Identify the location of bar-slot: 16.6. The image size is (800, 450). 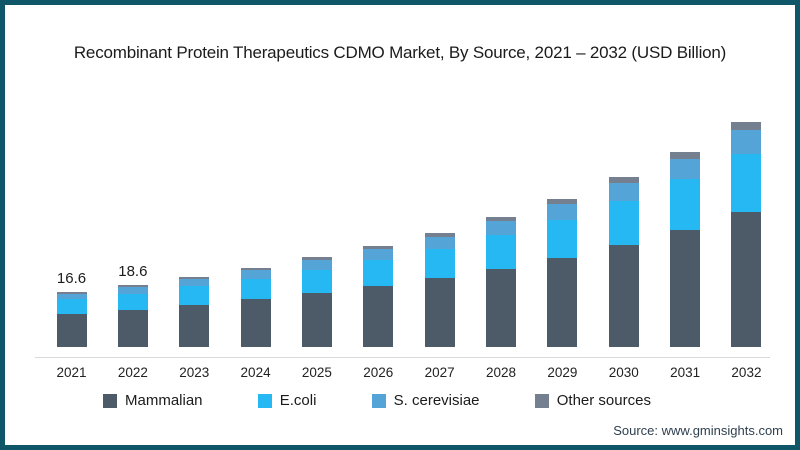
(71, 308).